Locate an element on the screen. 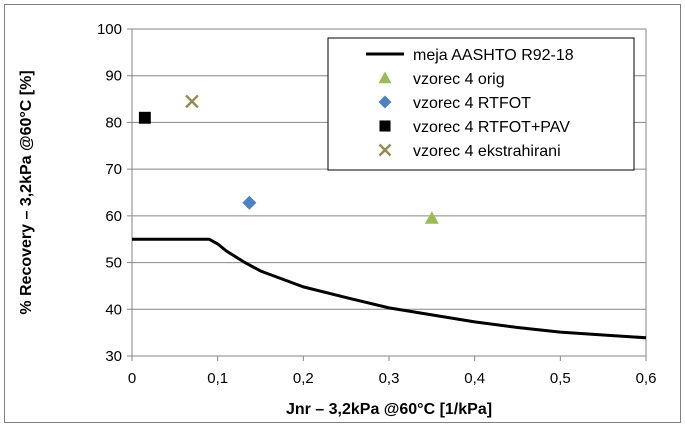  x-tick-label: 0,1 is located at coordinates (217, 378).